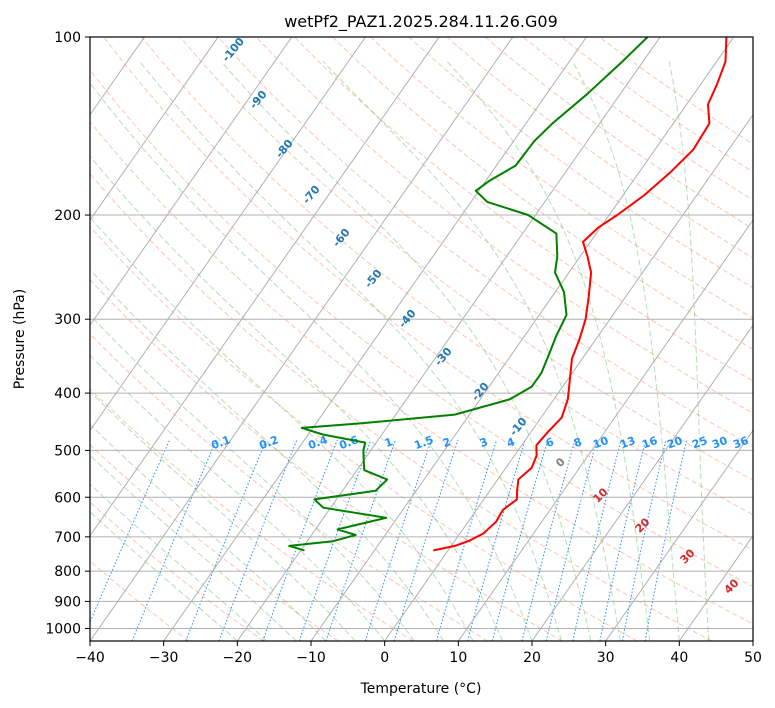  Describe the element at coordinates (418, 653) in the screenshot. I see `x-axis-ticks: −40 −30 −20 −10 0 10 20 30 40 50` at that location.